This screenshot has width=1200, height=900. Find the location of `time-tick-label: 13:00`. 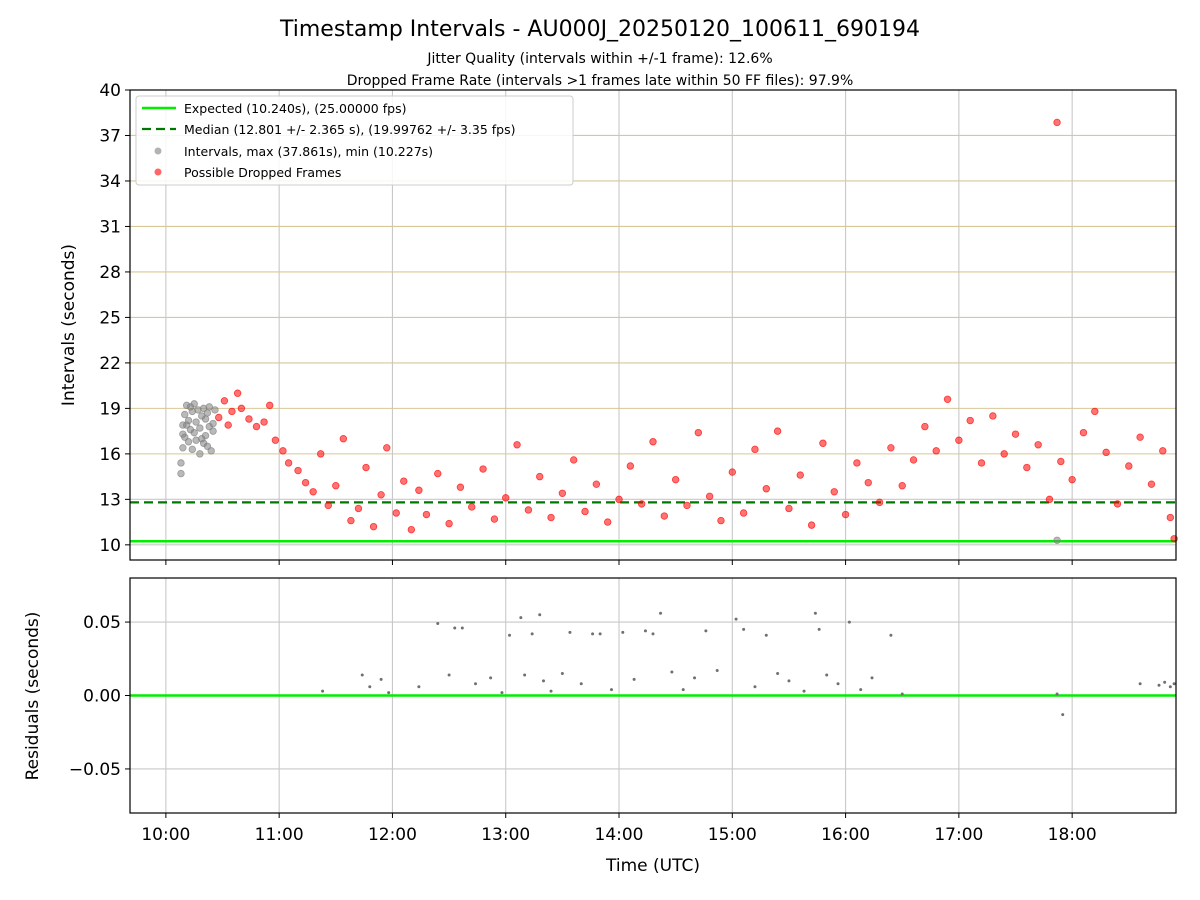

time-tick-label: 13:00 is located at coordinates (505, 835).